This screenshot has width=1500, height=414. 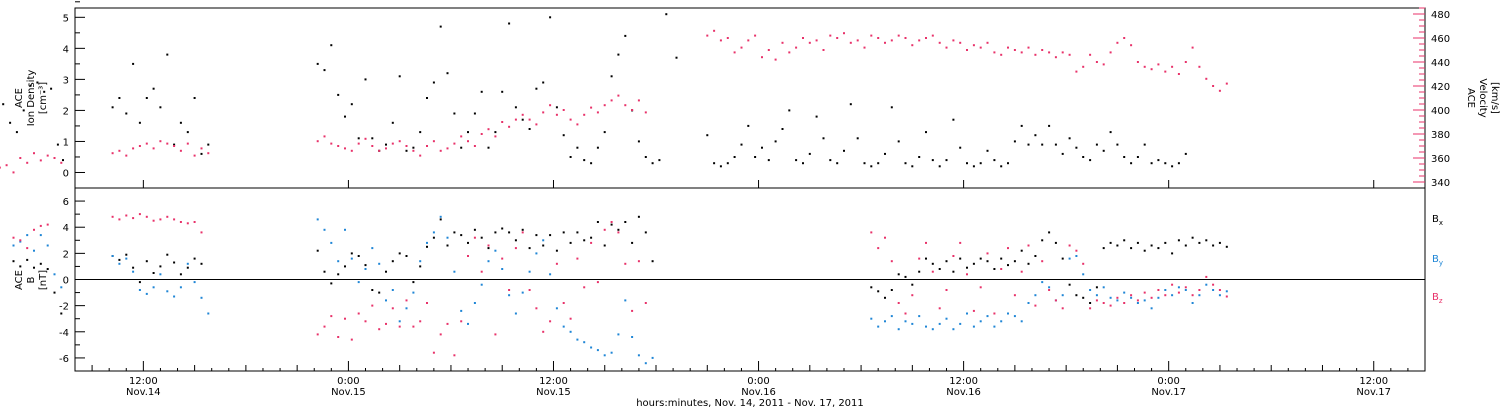 I want to click on date-tick-label: Nov.14, so click(x=143, y=392).